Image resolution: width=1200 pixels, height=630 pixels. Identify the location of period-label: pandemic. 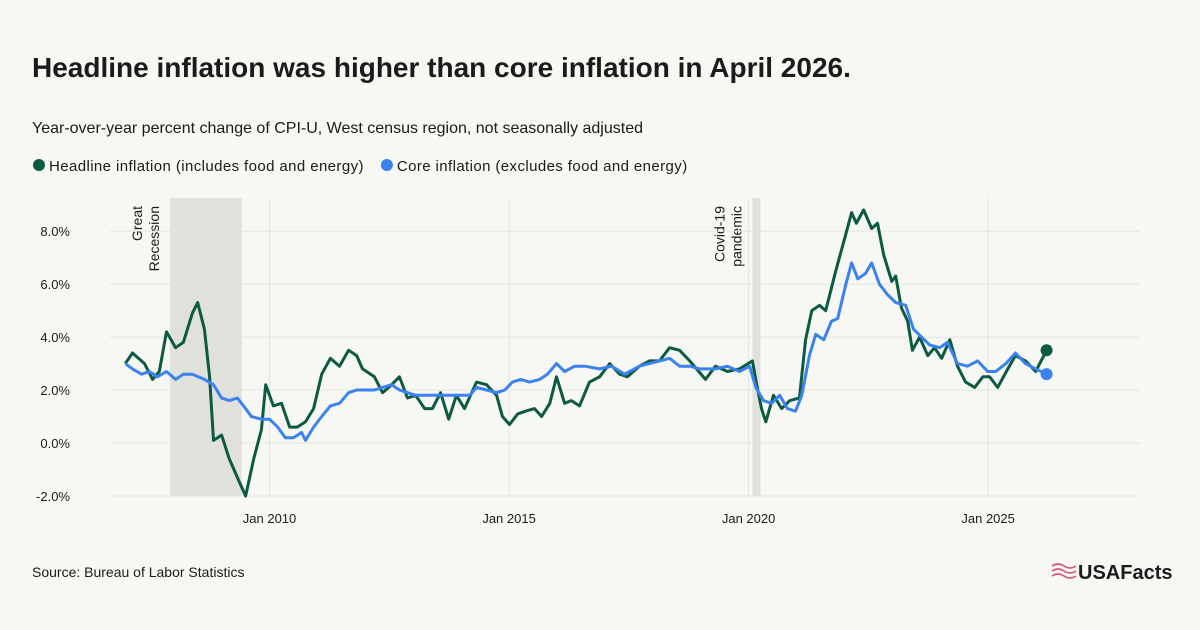
(736, 236).